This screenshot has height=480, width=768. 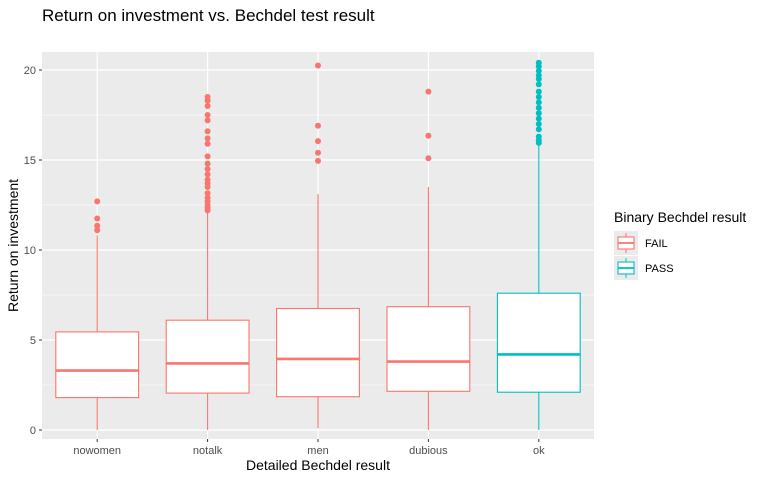 I want to click on y-tick-label: 0, so click(x=33, y=431).